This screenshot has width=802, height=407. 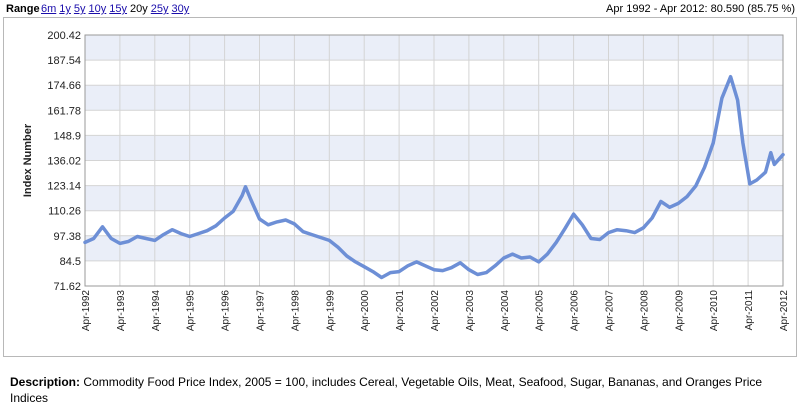 What do you see at coordinates (45, 382) in the screenshot?
I see `description-label: Description:` at bounding box center [45, 382].